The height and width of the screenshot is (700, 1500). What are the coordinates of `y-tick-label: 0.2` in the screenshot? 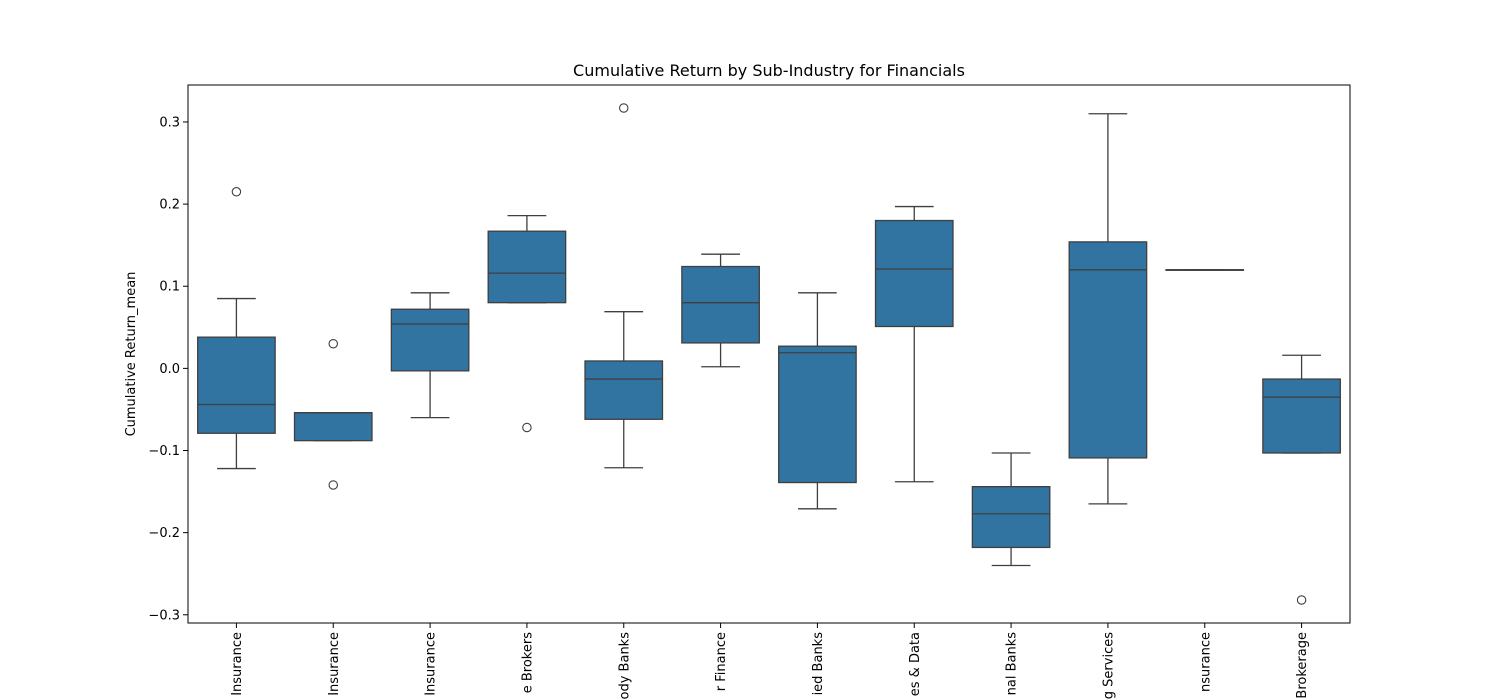 It's located at (169, 205).